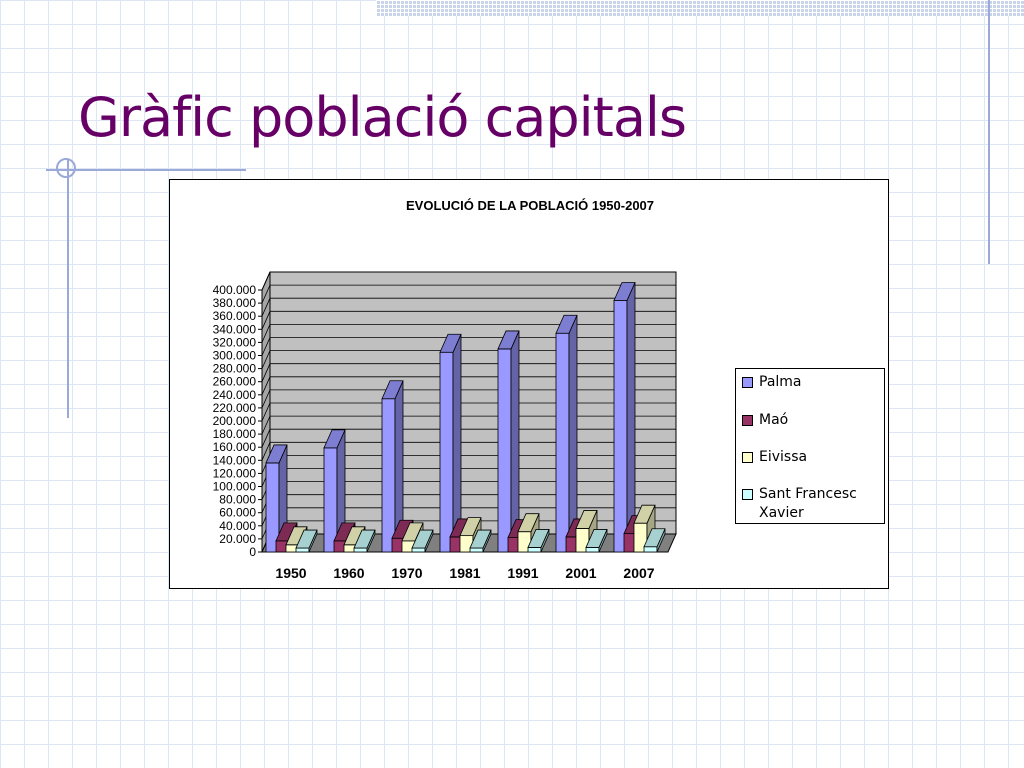 Image resolution: width=1024 pixels, height=768 pixels. I want to click on y-tick-label: 160.000, so click(235, 447).